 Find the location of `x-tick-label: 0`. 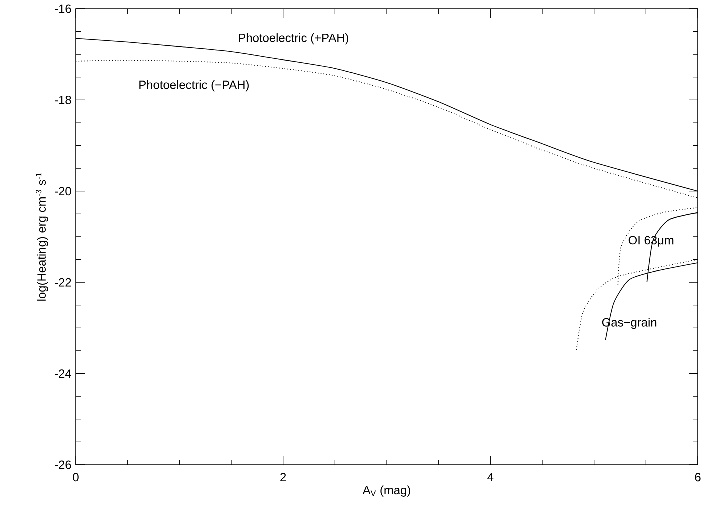

x-tick-label: 0 is located at coordinates (76, 477).